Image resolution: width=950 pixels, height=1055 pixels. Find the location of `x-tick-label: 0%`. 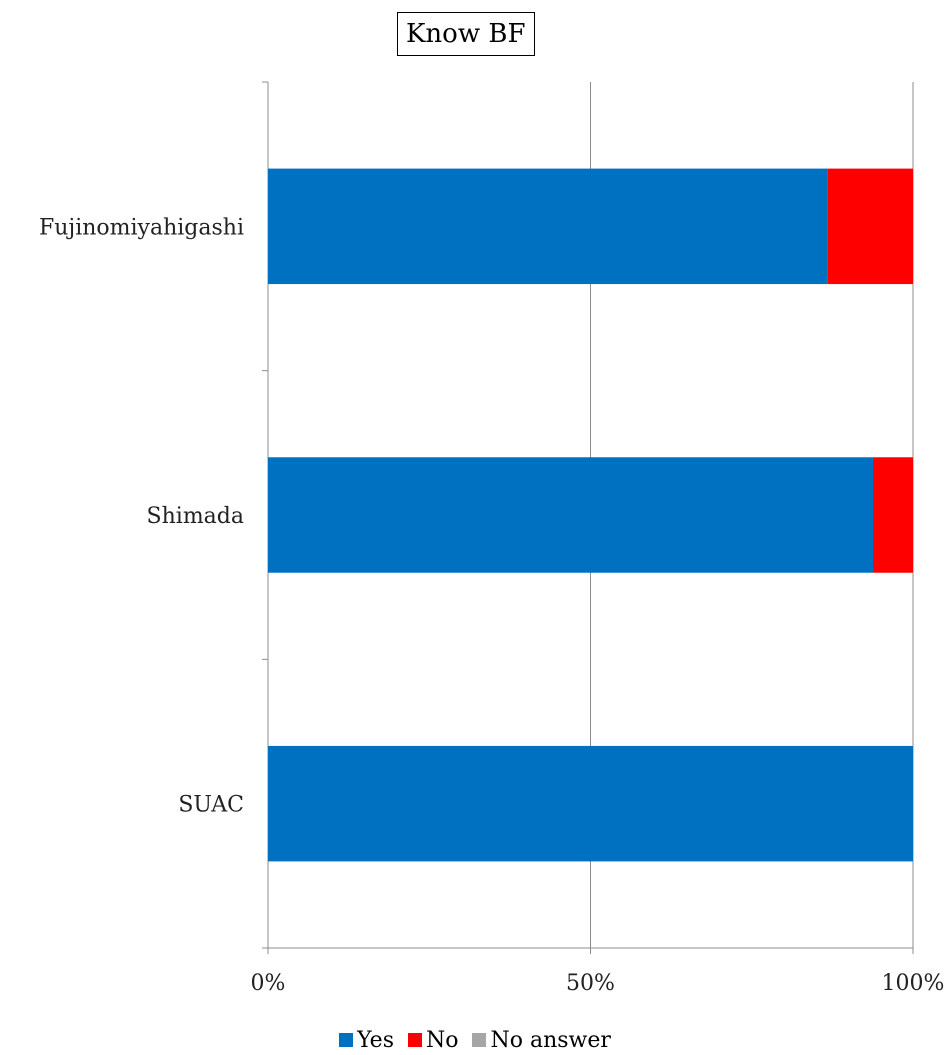

x-tick-label: 0% is located at coordinates (268, 983).